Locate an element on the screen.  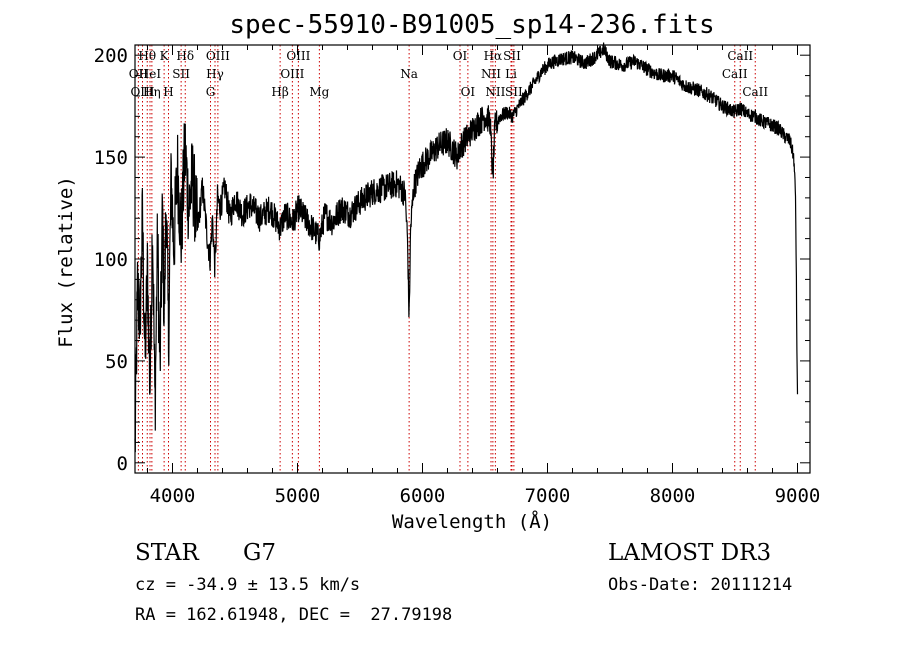
line-label-k: K is located at coordinates (165, 56).